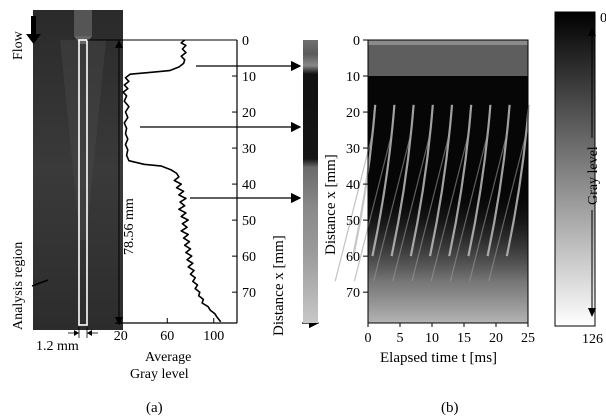 Image resolution: width=606 pixels, height=419 pixels. I want to click on map-y-ticks: 0 10 20 30 40 50 60 70, so click(357, 167).